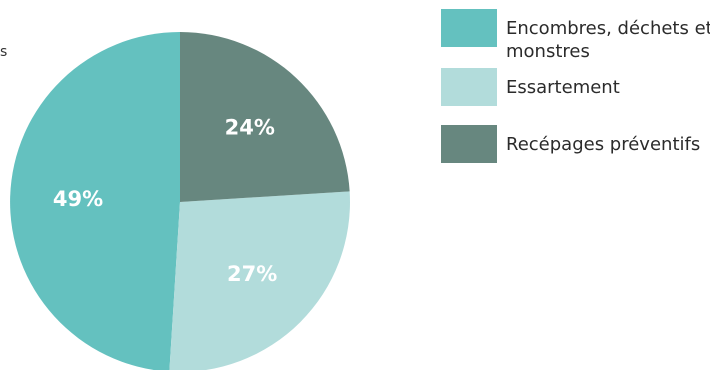 The width and height of the screenshot is (710, 370). I want to click on legend-swatch-essartement, so click(469, 87).